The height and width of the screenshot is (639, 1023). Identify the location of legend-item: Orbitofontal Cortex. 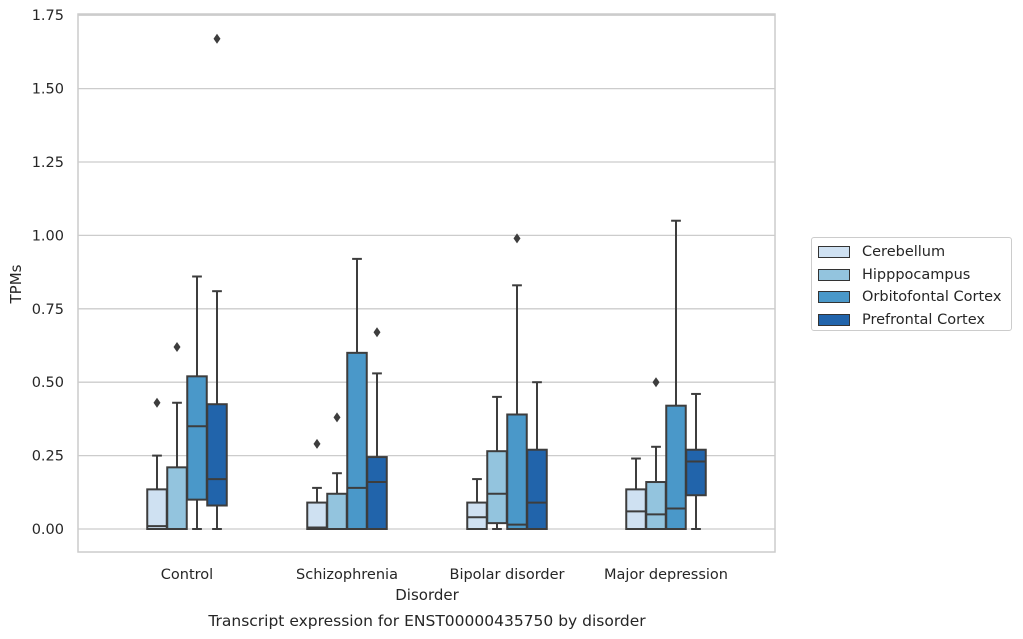
(914, 297).